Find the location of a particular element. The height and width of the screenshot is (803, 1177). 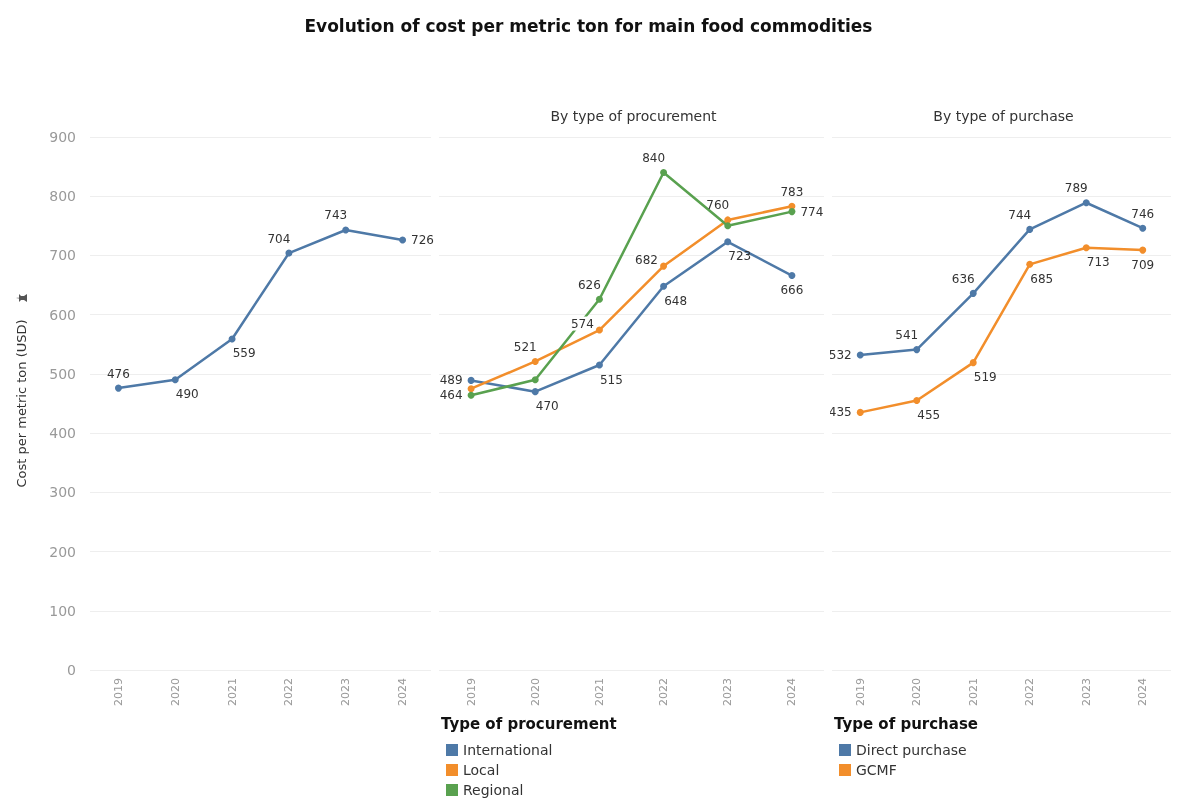

data-label: 713 is located at coordinates (1098, 262).